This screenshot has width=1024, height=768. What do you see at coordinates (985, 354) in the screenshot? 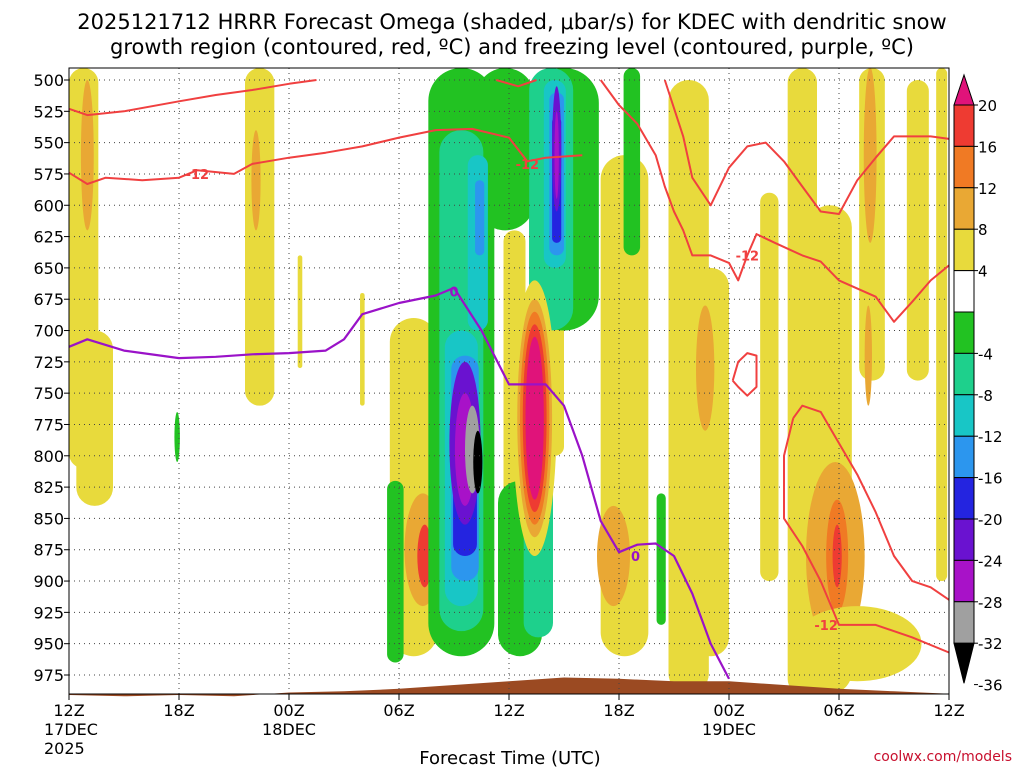
I see `colorbar-label: -4` at bounding box center [985, 354].